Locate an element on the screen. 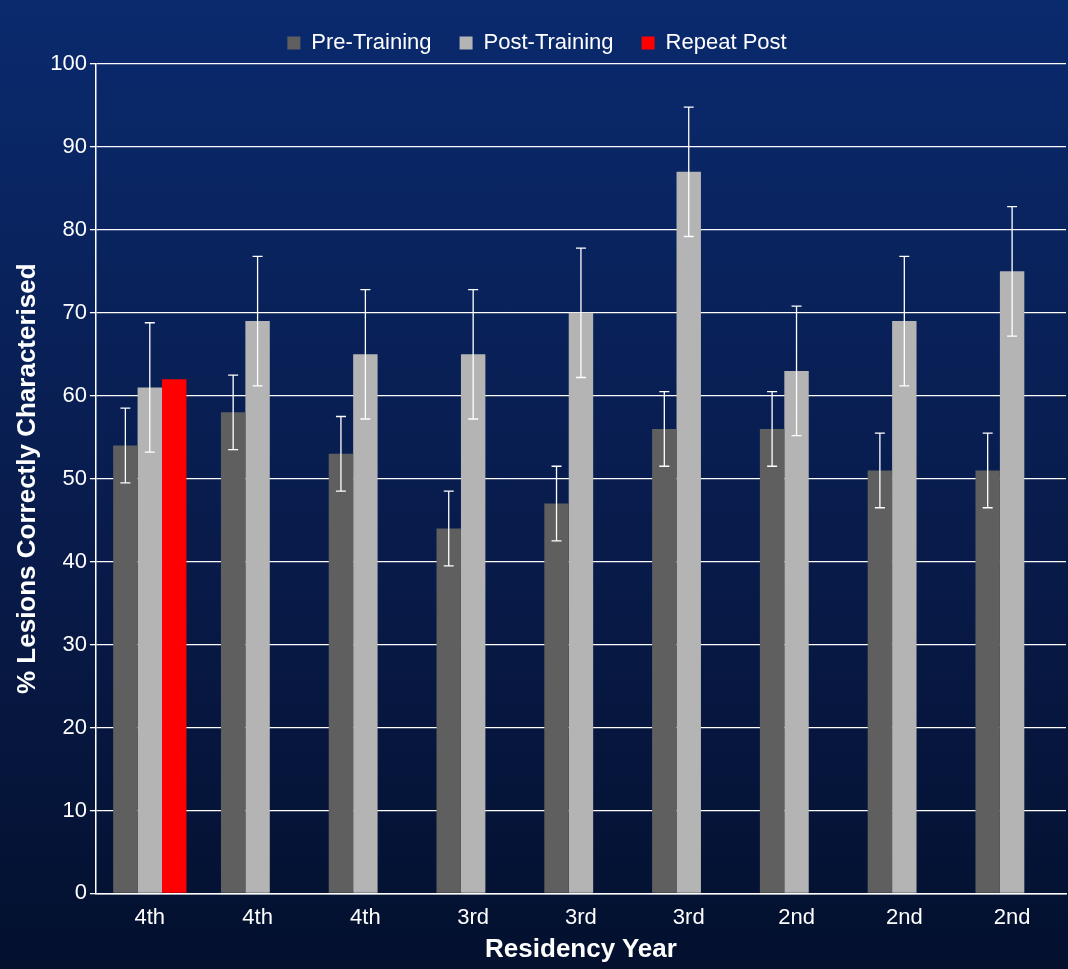 The height and width of the screenshot is (969, 1068). y-tick-label: 80 is located at coordinates (74, 228).